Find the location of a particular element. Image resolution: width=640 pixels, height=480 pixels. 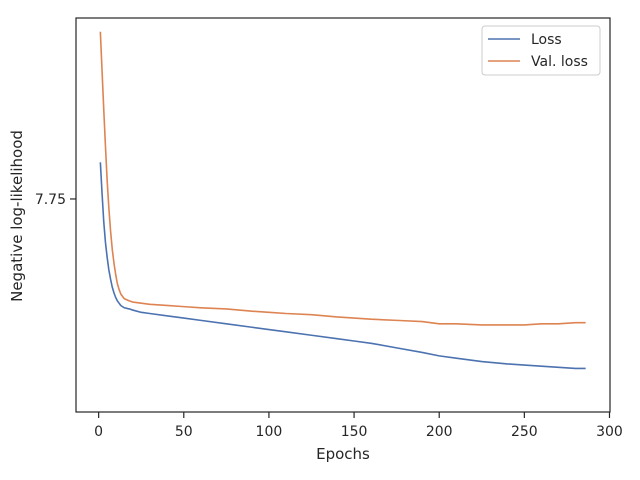

x-tick-label: 50 is located at coordinates (184, 432).